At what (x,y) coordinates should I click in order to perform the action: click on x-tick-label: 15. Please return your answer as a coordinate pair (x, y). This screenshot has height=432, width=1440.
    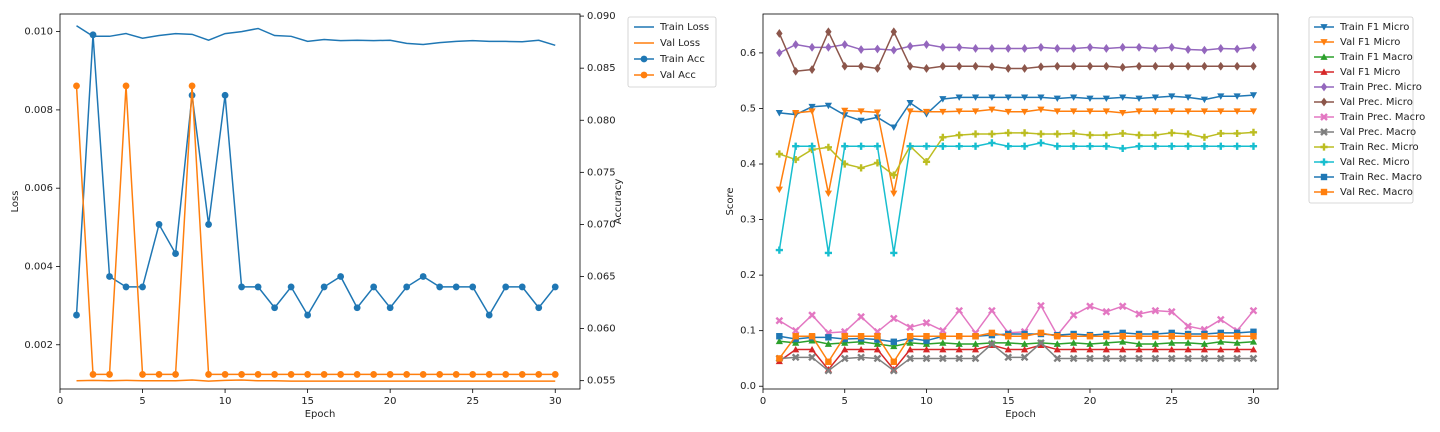
    Looking at the image, I should click on (307, 401).